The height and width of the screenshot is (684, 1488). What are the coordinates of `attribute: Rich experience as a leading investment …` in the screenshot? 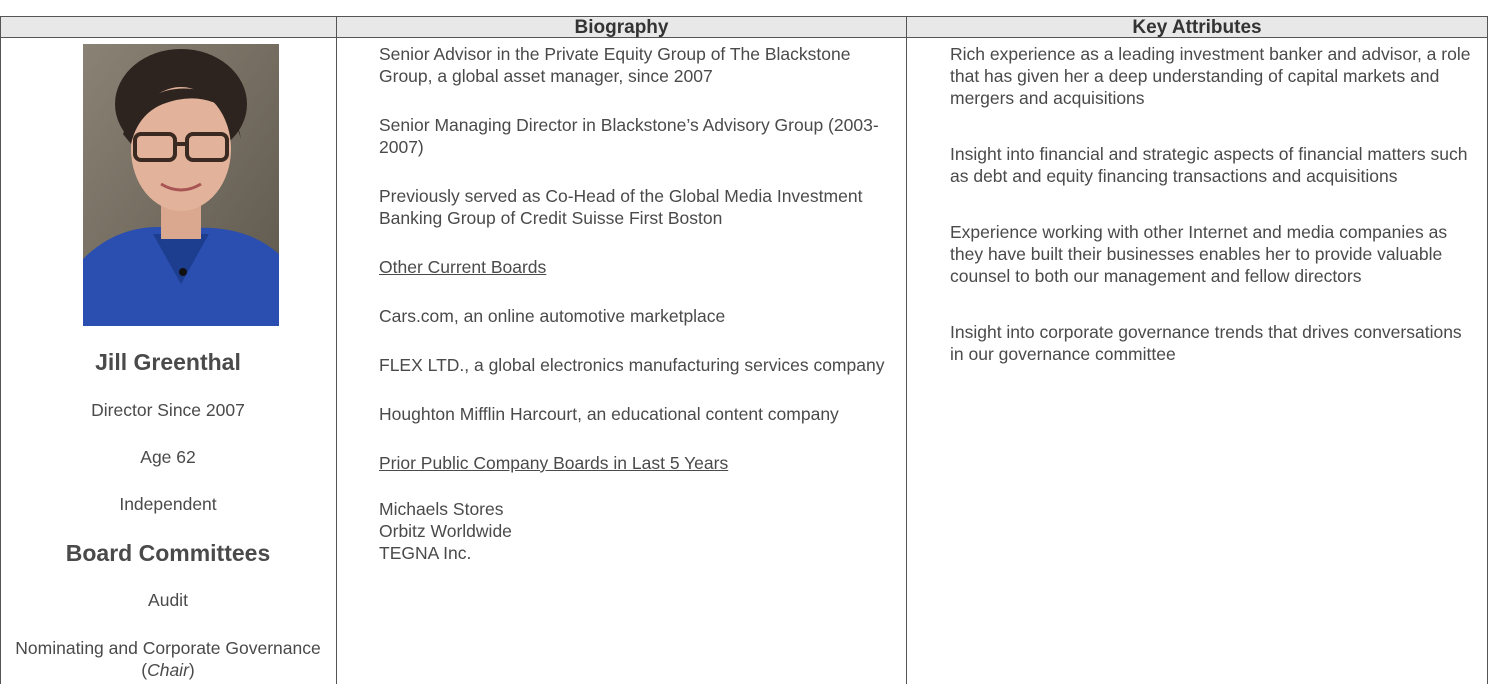 It's located at (1210, 76).